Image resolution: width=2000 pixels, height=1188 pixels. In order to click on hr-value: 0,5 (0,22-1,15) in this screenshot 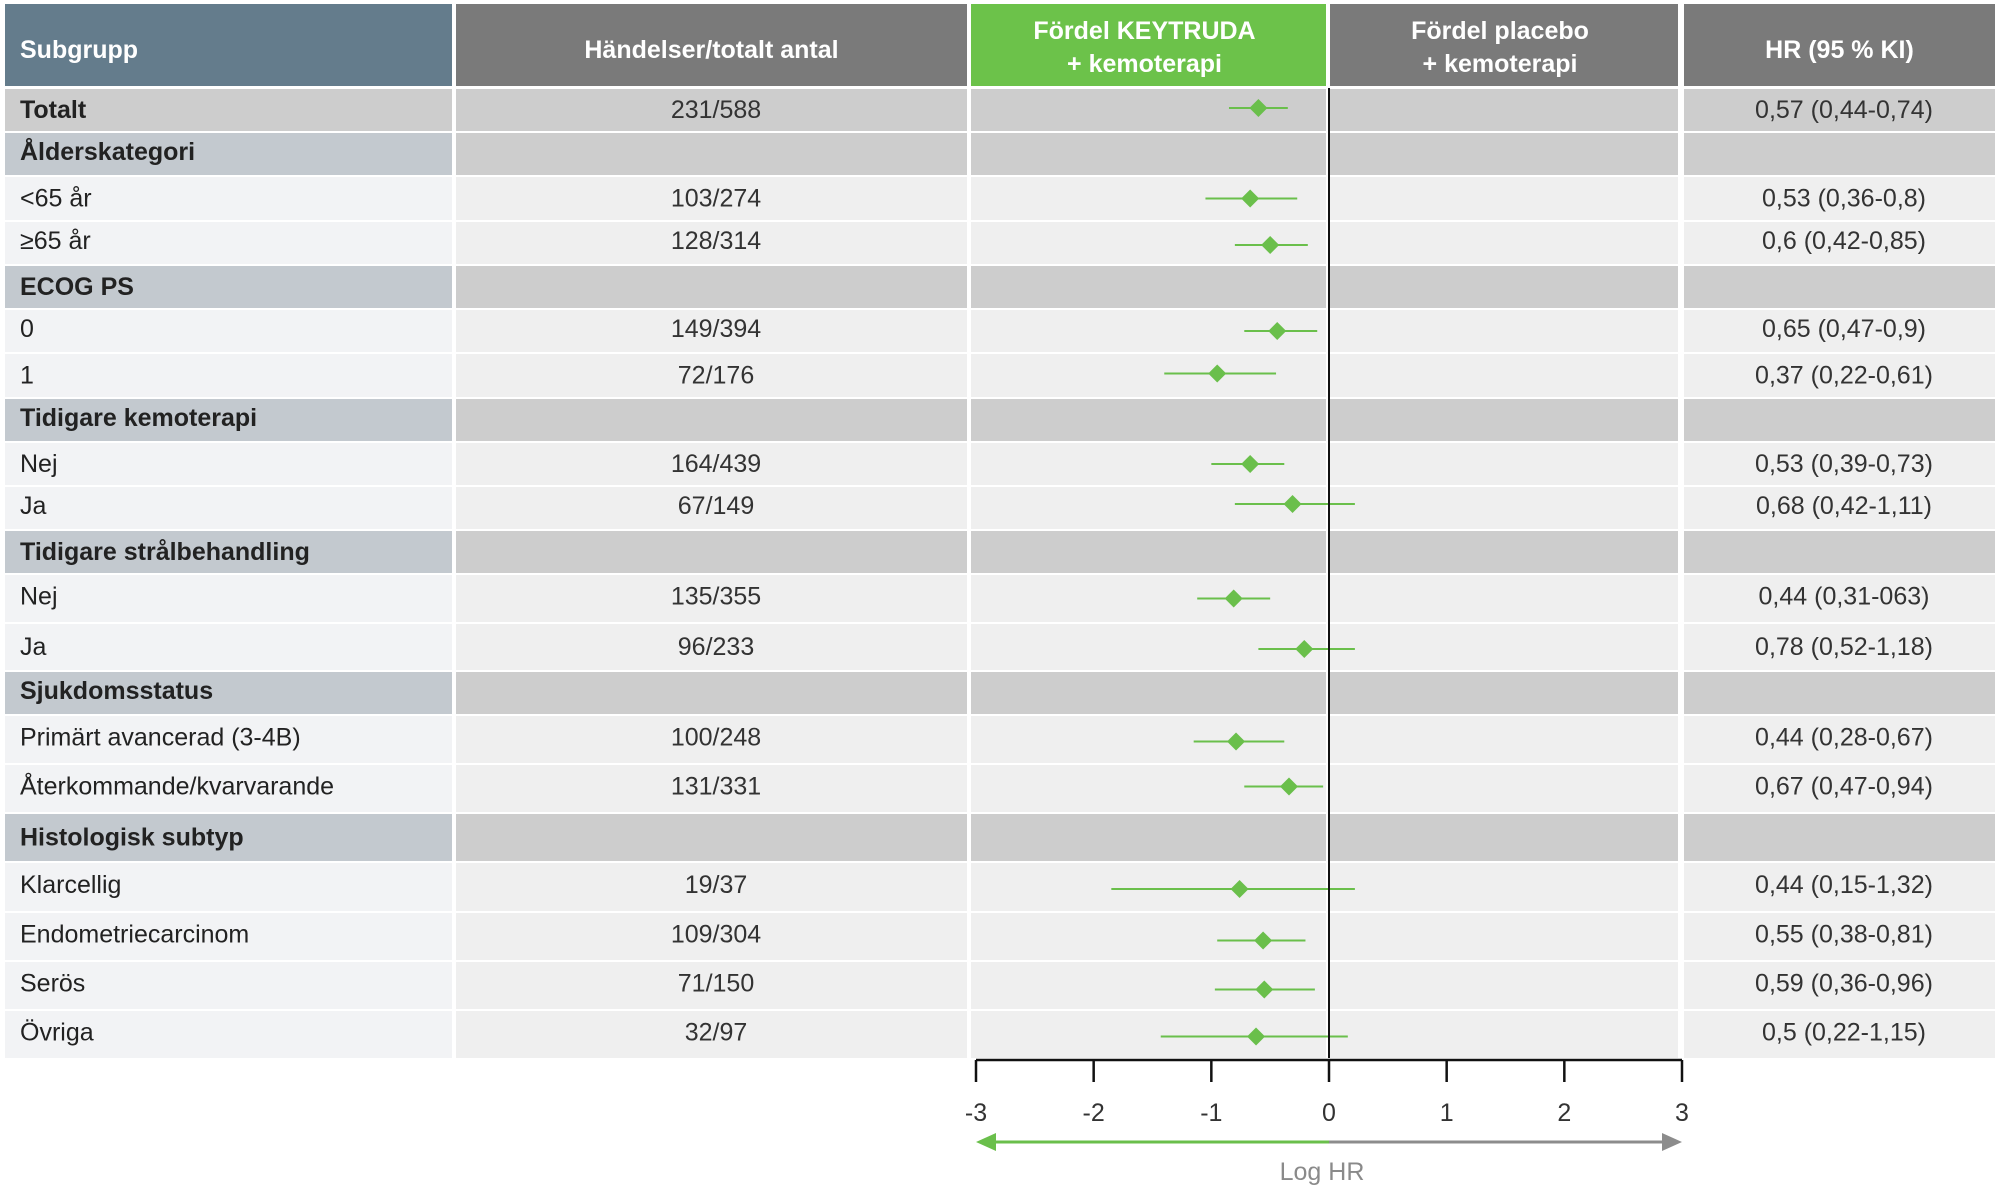, I will do `click(1844, 1033)`.